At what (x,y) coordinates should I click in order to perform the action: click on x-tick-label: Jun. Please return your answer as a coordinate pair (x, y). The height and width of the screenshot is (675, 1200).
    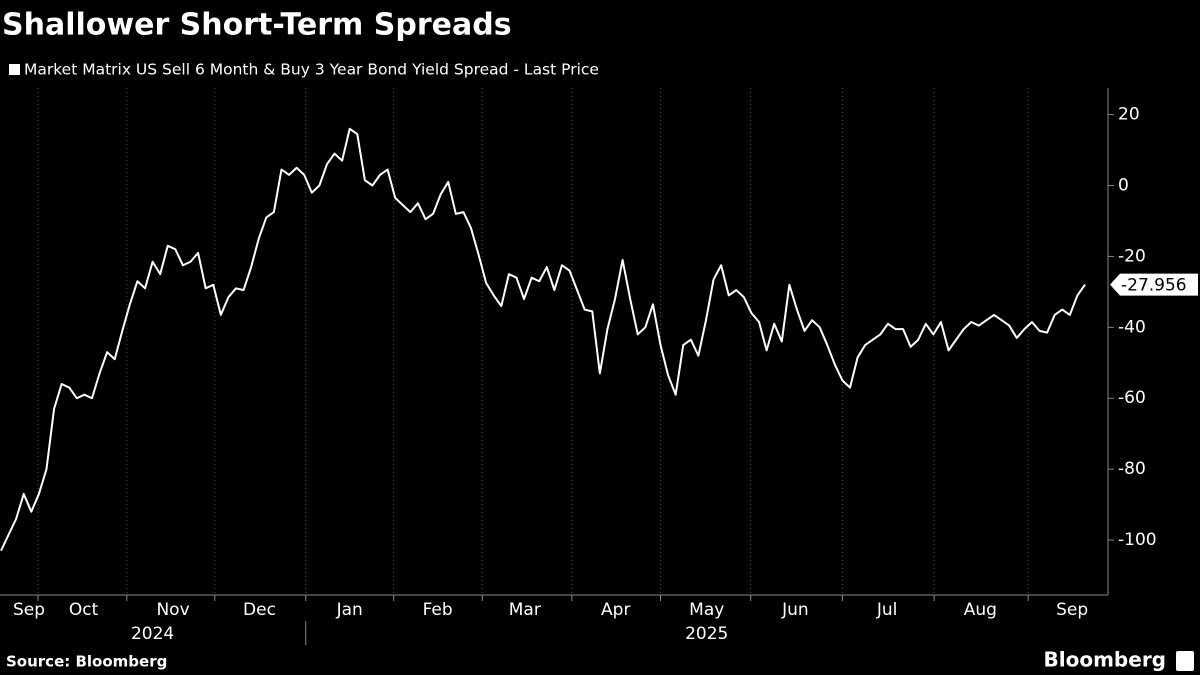
    Looking at the image, I should click on (795, 610).